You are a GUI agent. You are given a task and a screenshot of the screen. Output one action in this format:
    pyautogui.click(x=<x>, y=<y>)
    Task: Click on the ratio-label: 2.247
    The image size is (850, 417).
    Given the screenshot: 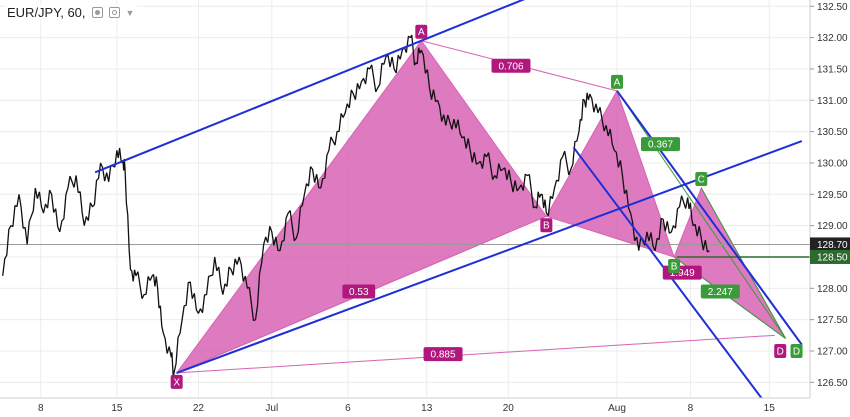 What is the action you would take?
    pyautogui.click(x=720, y=292)
    